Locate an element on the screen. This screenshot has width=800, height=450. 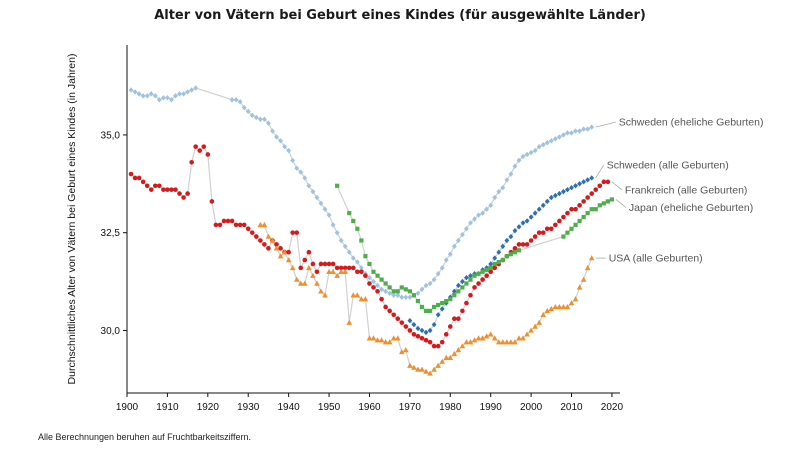
x-tick-label-7: 1970 is located at coordinates (410, 407).